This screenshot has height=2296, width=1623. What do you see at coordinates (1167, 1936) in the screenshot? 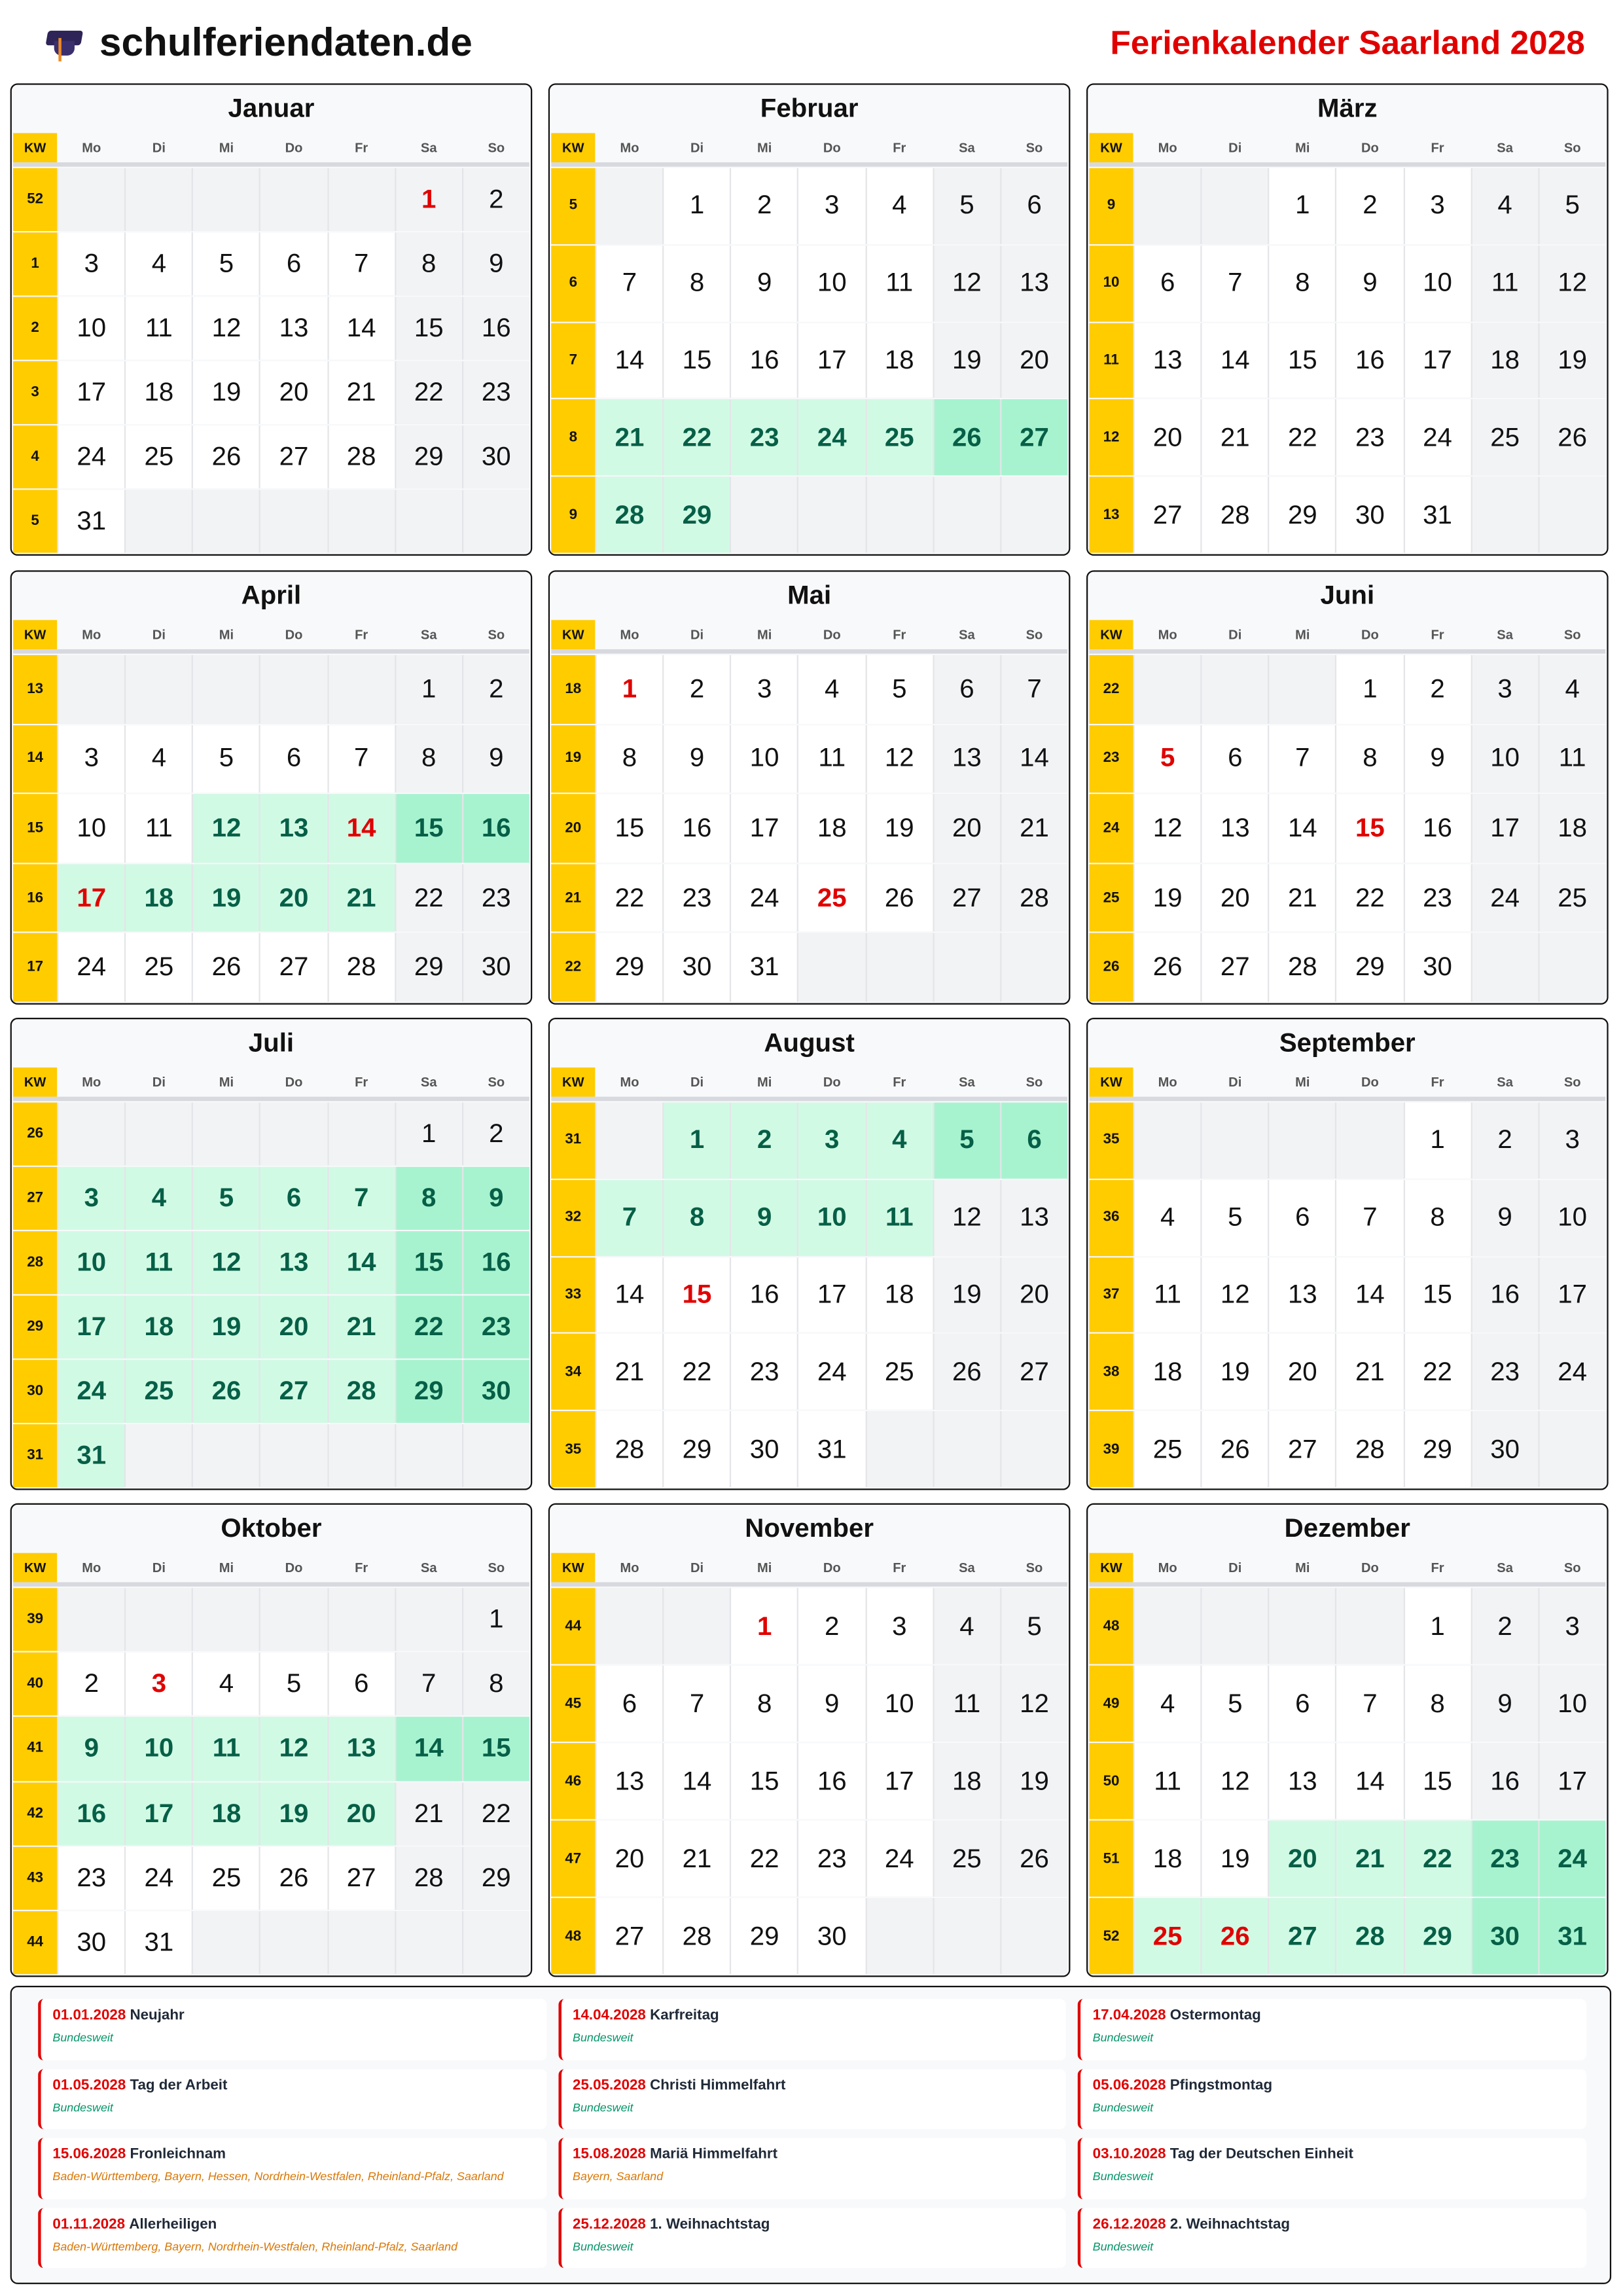
I see `day-cell: 25` at bounding box center [1167, 1936].